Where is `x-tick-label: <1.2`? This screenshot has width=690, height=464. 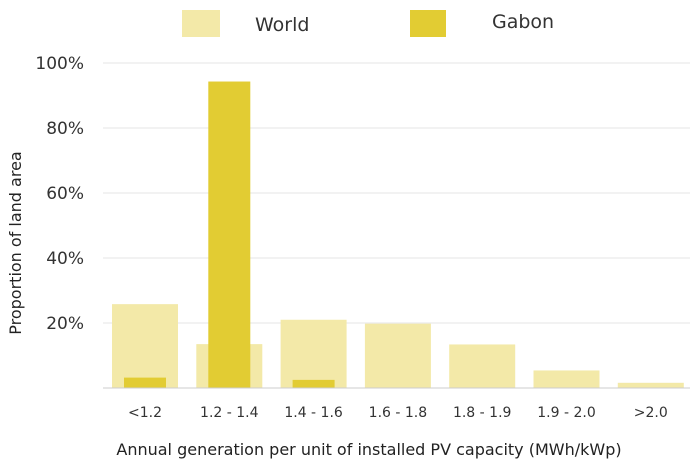
x-tick-label: <1.2 is located at coordinates (145, 413).